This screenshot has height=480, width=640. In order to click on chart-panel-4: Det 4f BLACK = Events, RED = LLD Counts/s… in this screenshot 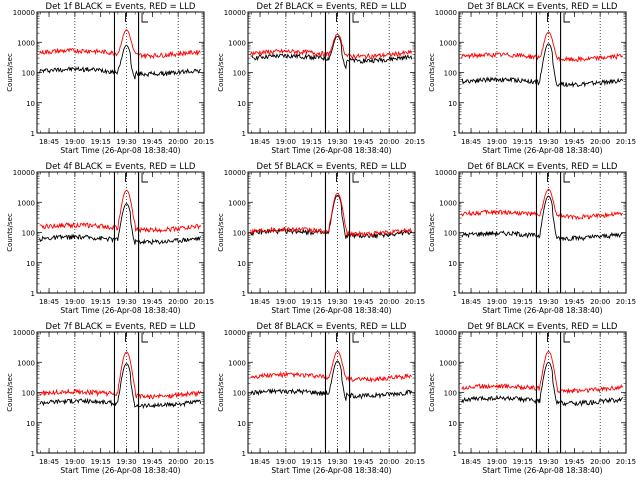, I will do `click(110, 238)`.